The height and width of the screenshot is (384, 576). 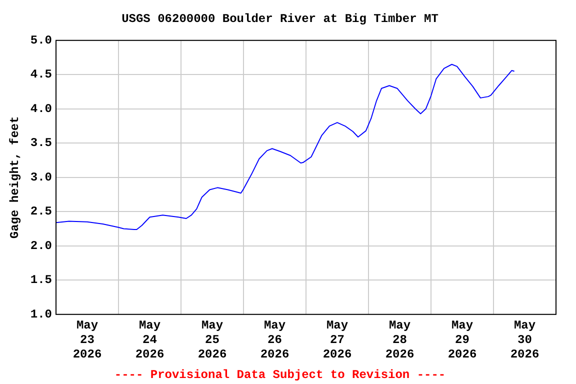 I want to click on x-tick-label: May 27 2026, so click(x=337, y=340).